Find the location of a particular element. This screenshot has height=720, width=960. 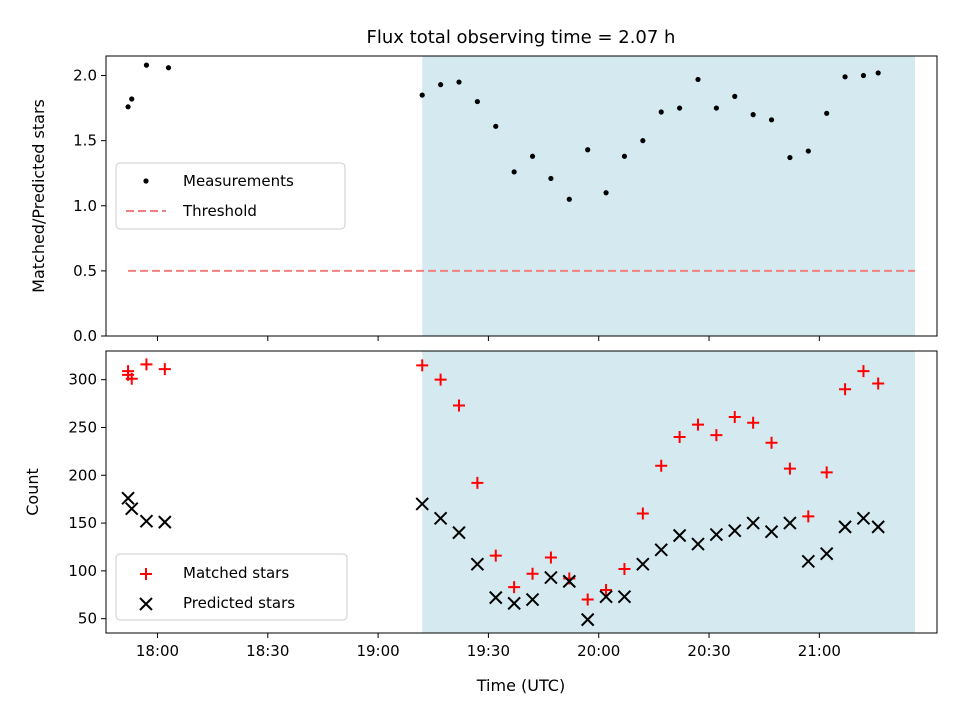

top-legend-box is located at coordinates (230, 196).